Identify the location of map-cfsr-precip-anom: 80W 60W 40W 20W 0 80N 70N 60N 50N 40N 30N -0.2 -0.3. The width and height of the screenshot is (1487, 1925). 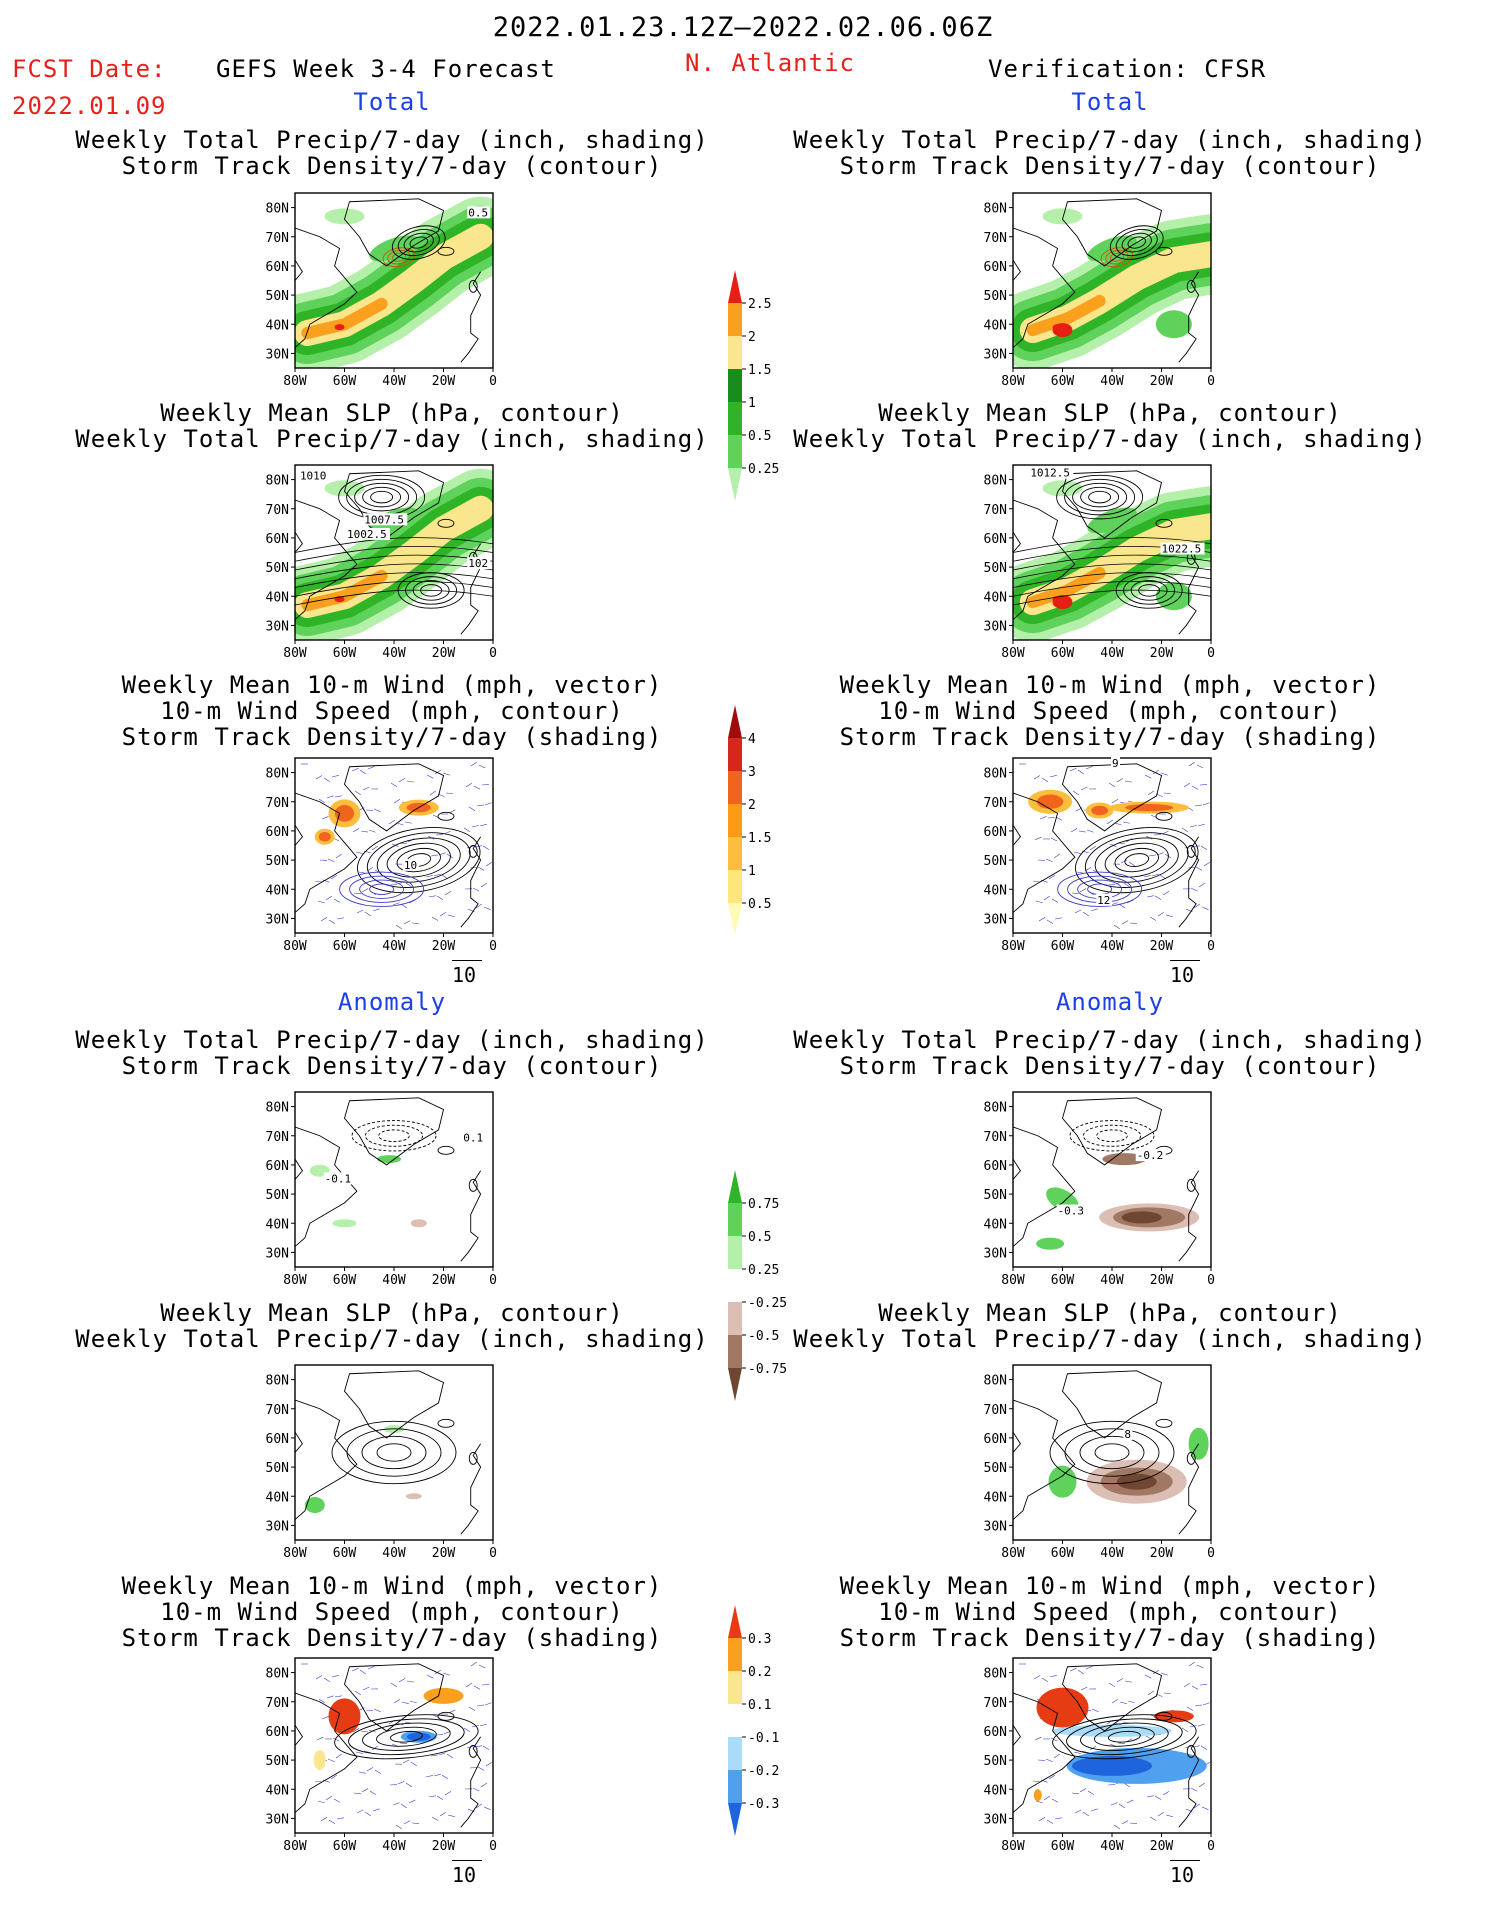
(1099, 1189).